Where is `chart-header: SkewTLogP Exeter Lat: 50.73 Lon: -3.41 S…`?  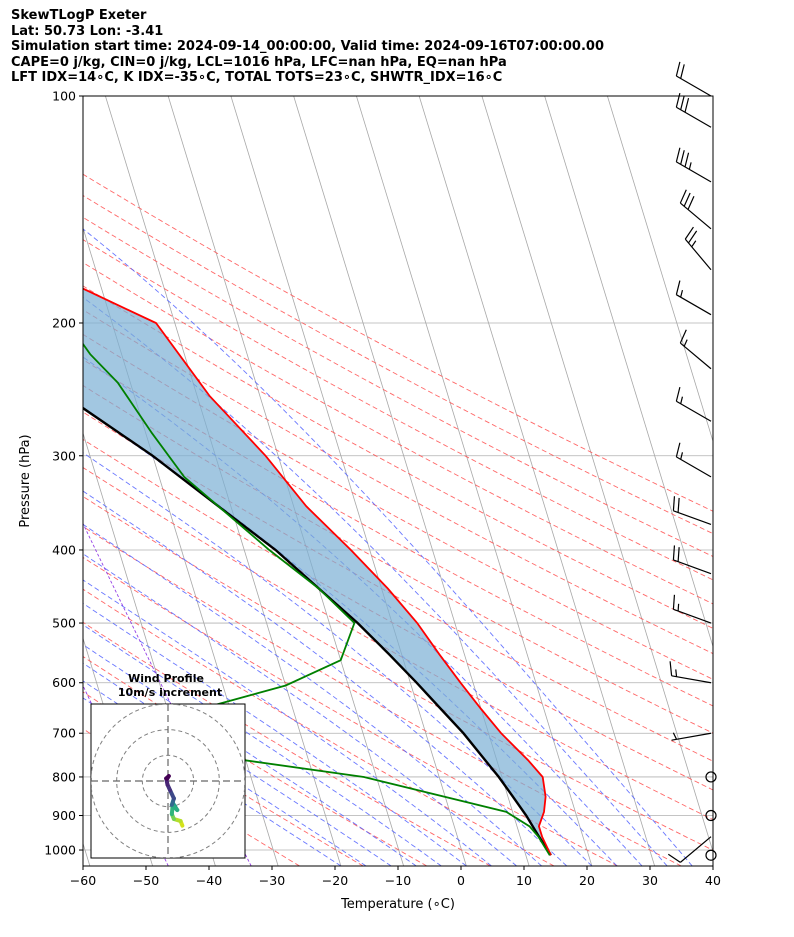
chart-header: SkewTLogP Exeter Lat: 50.73 Lon: -3.41 S… is located at coordinates (401, 47).